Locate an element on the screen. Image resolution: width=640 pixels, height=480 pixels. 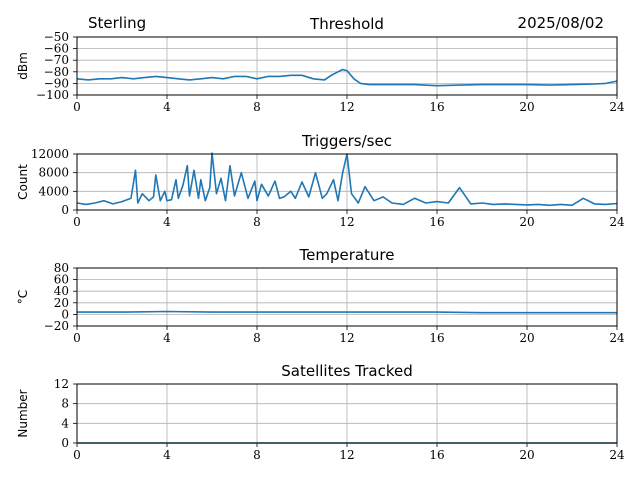
y-axis-label: dBm is located at coordinates (23, 66).